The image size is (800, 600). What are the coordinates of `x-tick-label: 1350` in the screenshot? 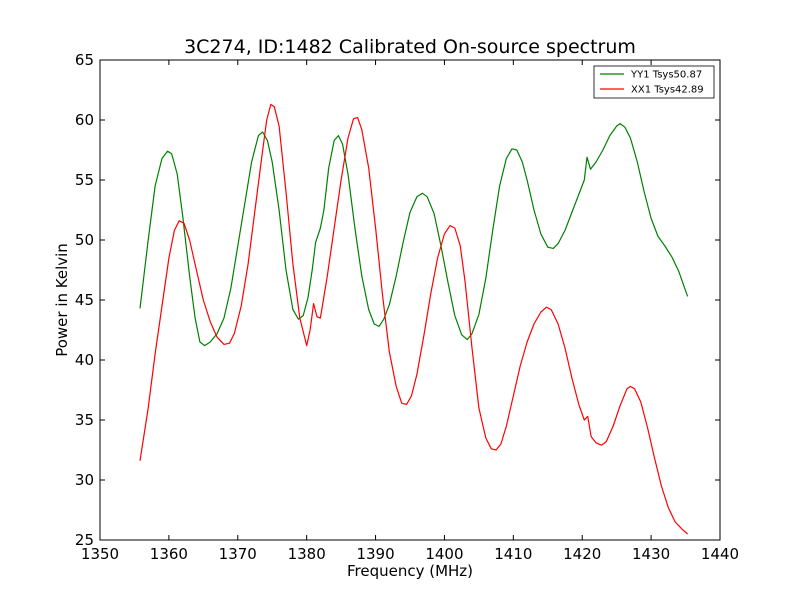 It's located at (100, 554).